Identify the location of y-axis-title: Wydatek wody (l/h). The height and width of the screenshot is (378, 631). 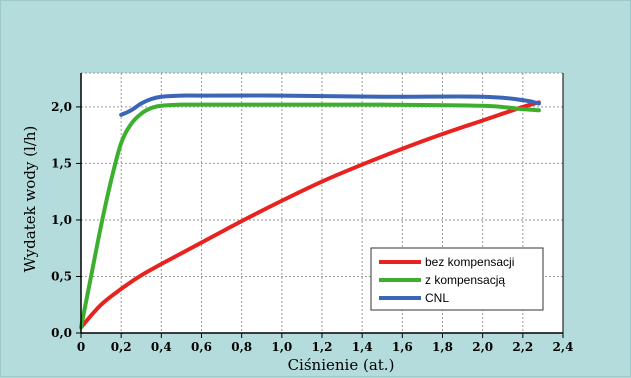
(30, 199).